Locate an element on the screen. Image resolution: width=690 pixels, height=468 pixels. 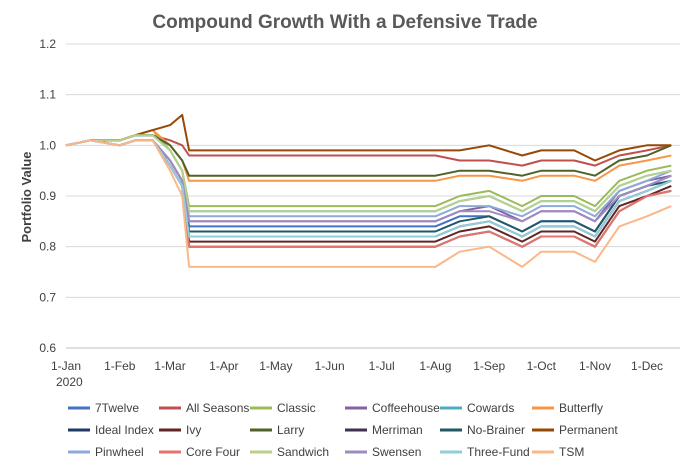
x-tick-label: 1-May is located at coordinates (275, 366).